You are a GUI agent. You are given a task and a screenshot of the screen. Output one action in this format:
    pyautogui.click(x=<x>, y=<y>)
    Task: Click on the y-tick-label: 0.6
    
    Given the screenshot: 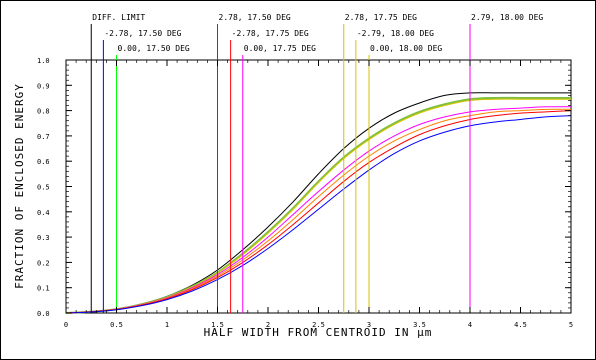 What is the action you would take?
    pyautogui.click(x=43, y=162)
    